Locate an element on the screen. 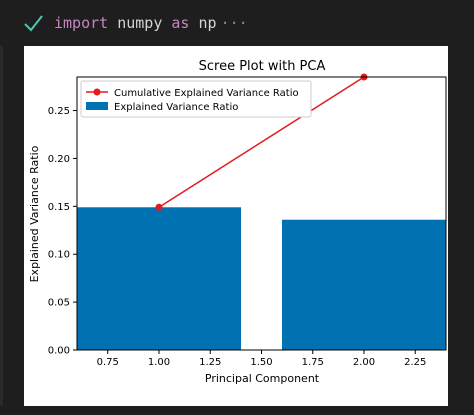 Image resolution: width=474 pixels, height=415 pixels. x-tick-label: 1.00 is located at coordinates (159, 362).